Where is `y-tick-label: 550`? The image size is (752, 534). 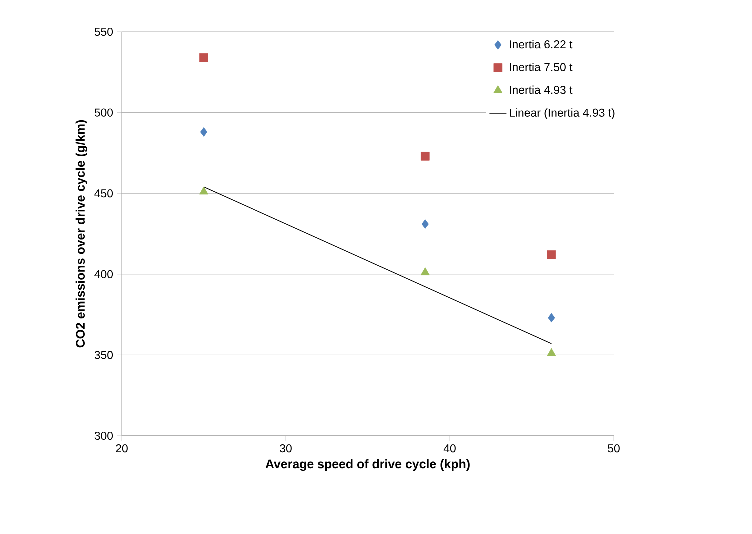
y-tick-label: 550 is located at coordinates (104, 32).